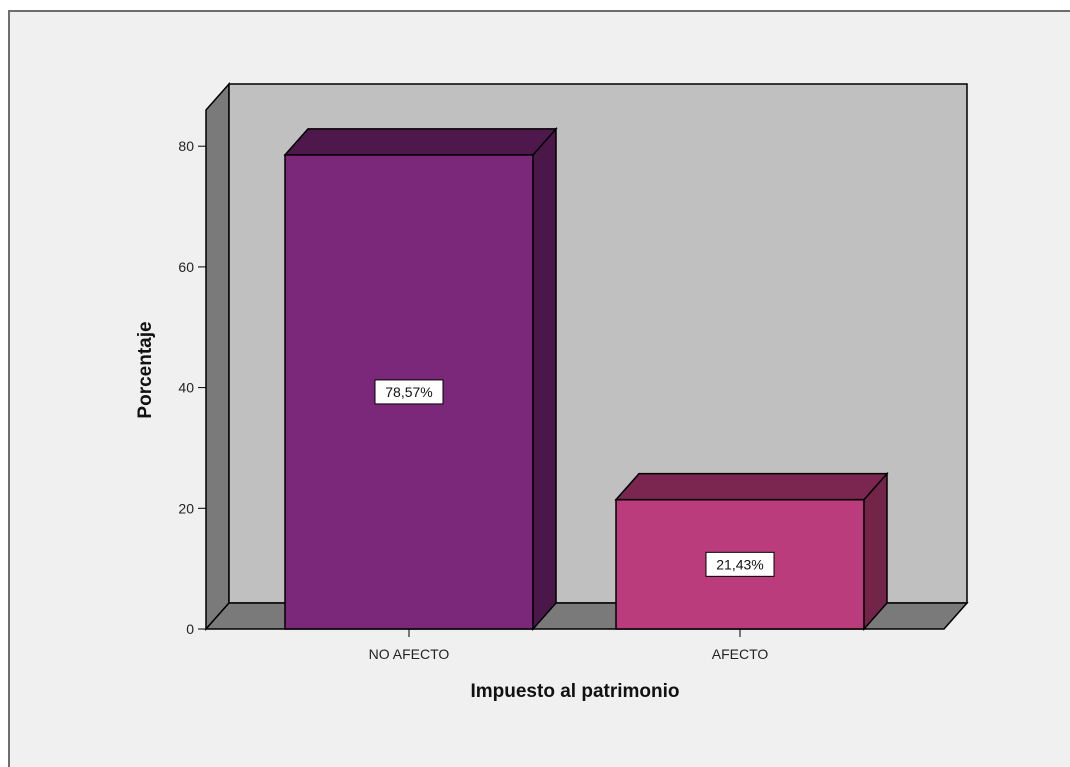  Describe the element at coordinates (409, 654) in the screenshot. I see `x-category-label: NO AFECTO` at that location.